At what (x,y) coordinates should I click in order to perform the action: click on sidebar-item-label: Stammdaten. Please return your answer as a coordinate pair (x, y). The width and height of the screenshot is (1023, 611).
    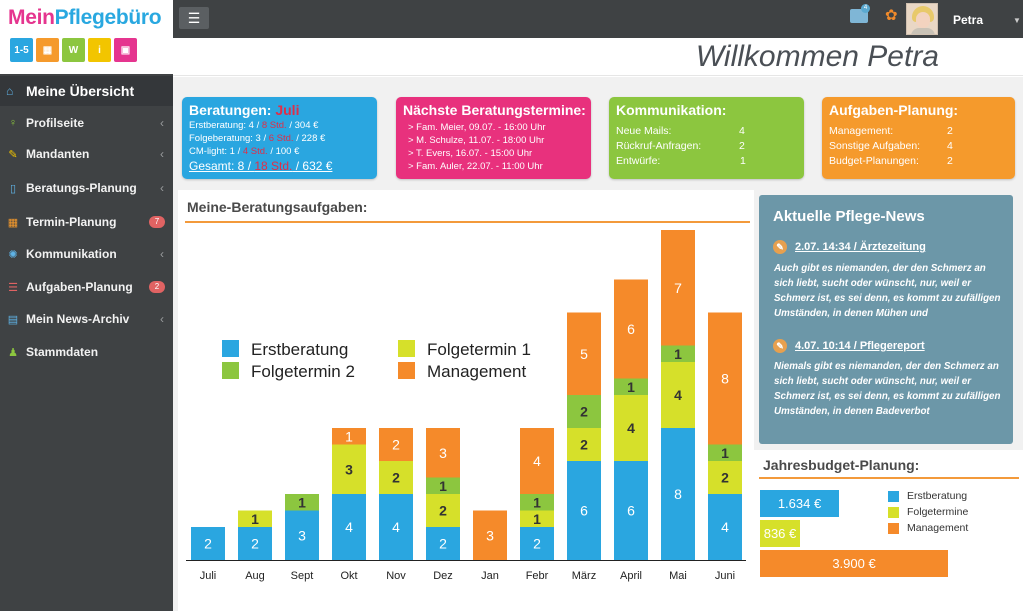
    Looking at the image, I should click on (62, 352).